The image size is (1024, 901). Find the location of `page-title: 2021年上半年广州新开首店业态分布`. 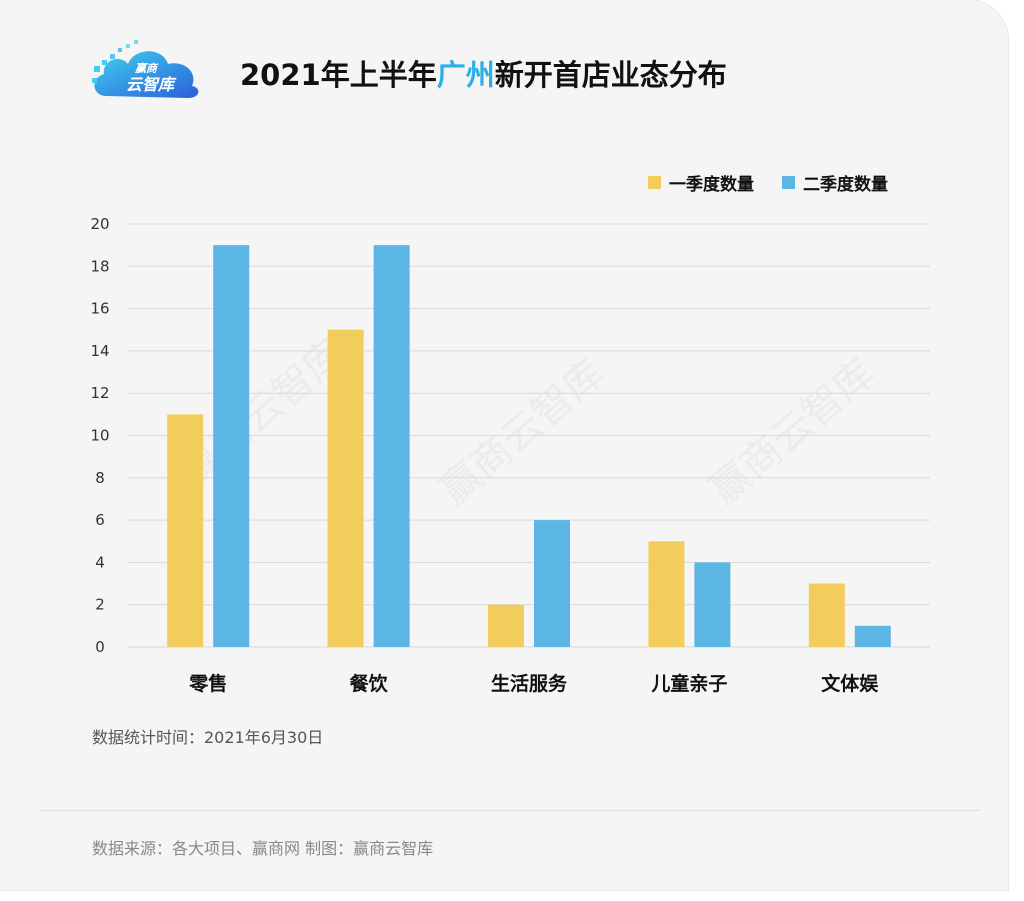

page-title: 2021年上半年广州新开首店业态分布 is located at coordinates (483, 73).